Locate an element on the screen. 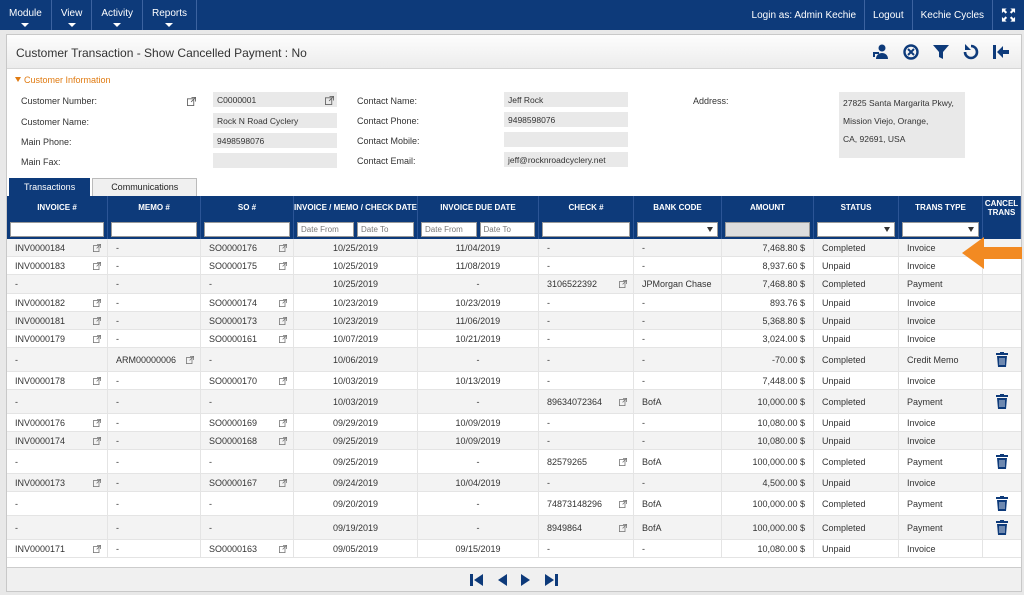 The image size is (1024, 595). filter-button is located at coordinates (941, 52).